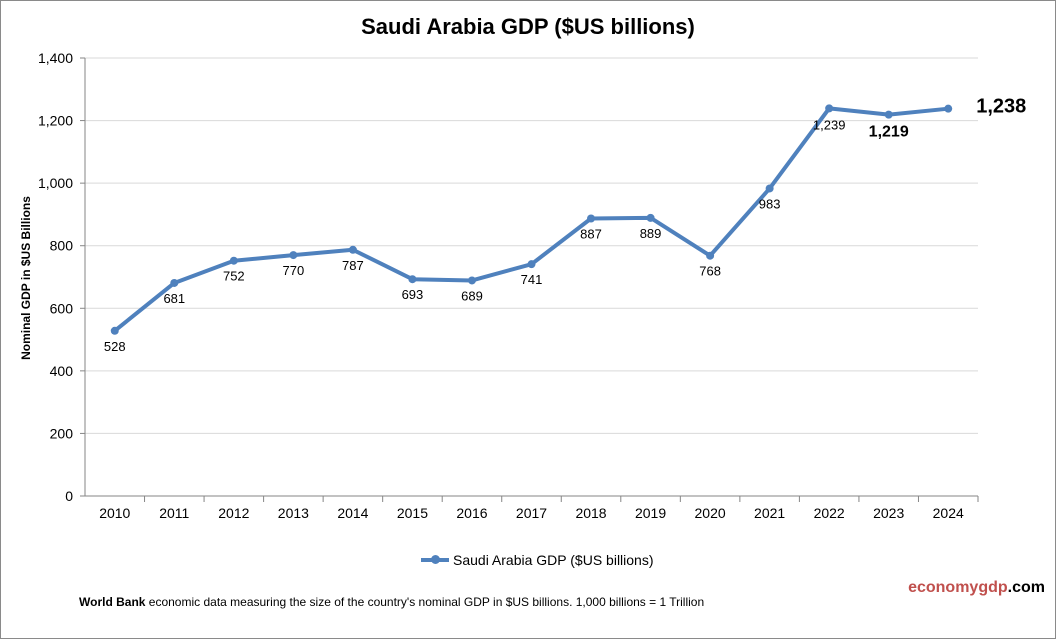 The height and width of the screenshot is (639, 1056). Describe the element at coordinates (532, 279) in the screenshot. I see `data-label: 741` at that location.